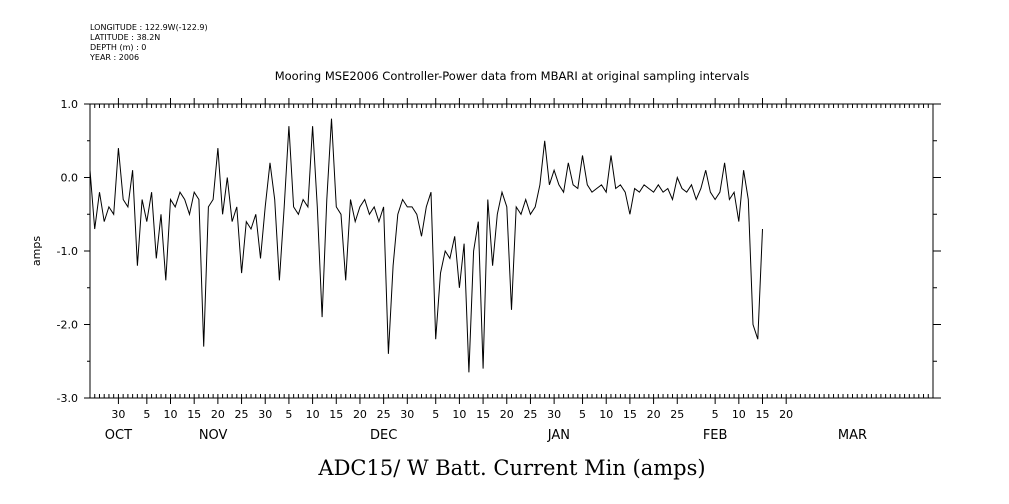 Image resolution: width=1009 pixels, height=504 pixels. Describe the element at coordinates (70, 178) in the screenshot. I see `y-tick-label: 0.0` at that location.